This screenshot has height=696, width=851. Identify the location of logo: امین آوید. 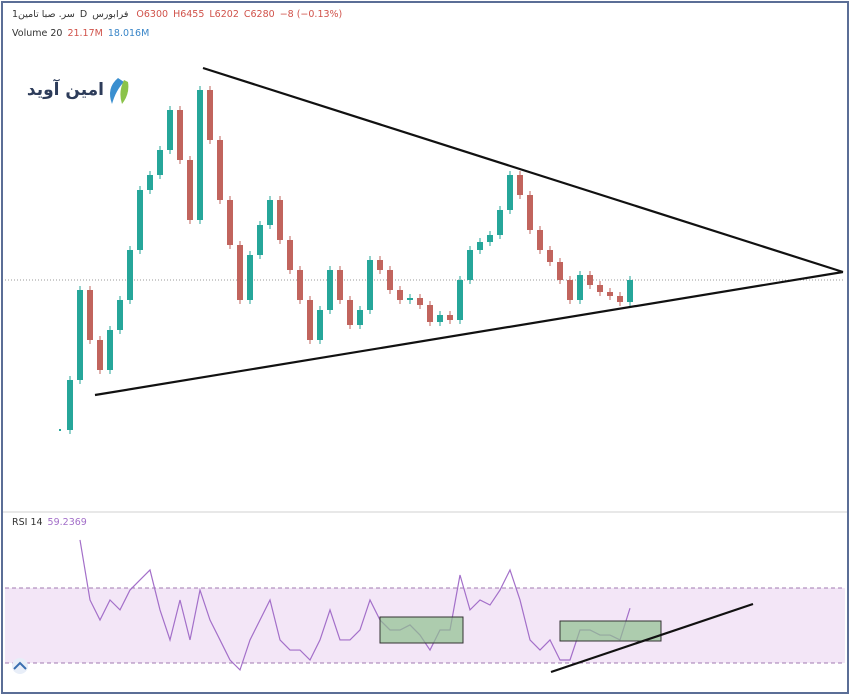
(78, 91).